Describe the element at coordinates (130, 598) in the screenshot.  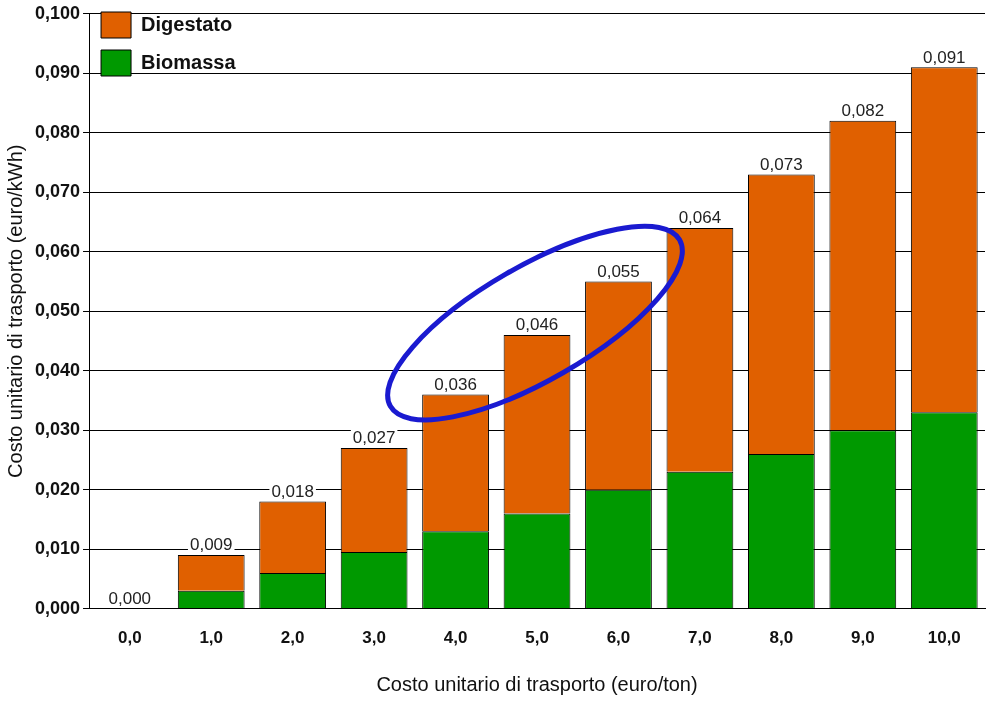
I see `total-label: 0,000` at that location.